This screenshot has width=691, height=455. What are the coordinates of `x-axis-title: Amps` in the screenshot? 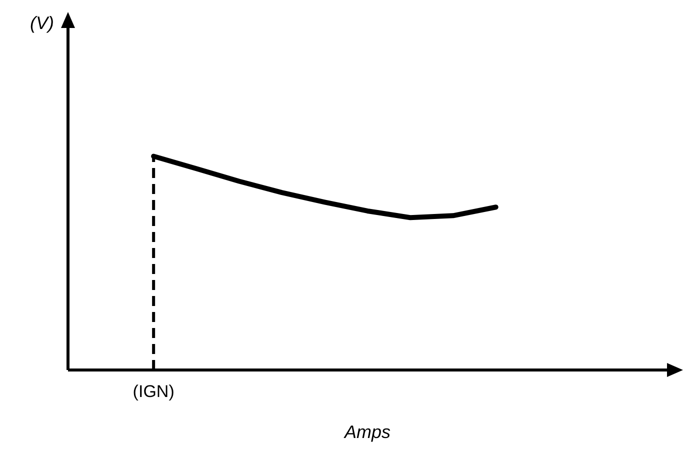 It's located at (367, 432).